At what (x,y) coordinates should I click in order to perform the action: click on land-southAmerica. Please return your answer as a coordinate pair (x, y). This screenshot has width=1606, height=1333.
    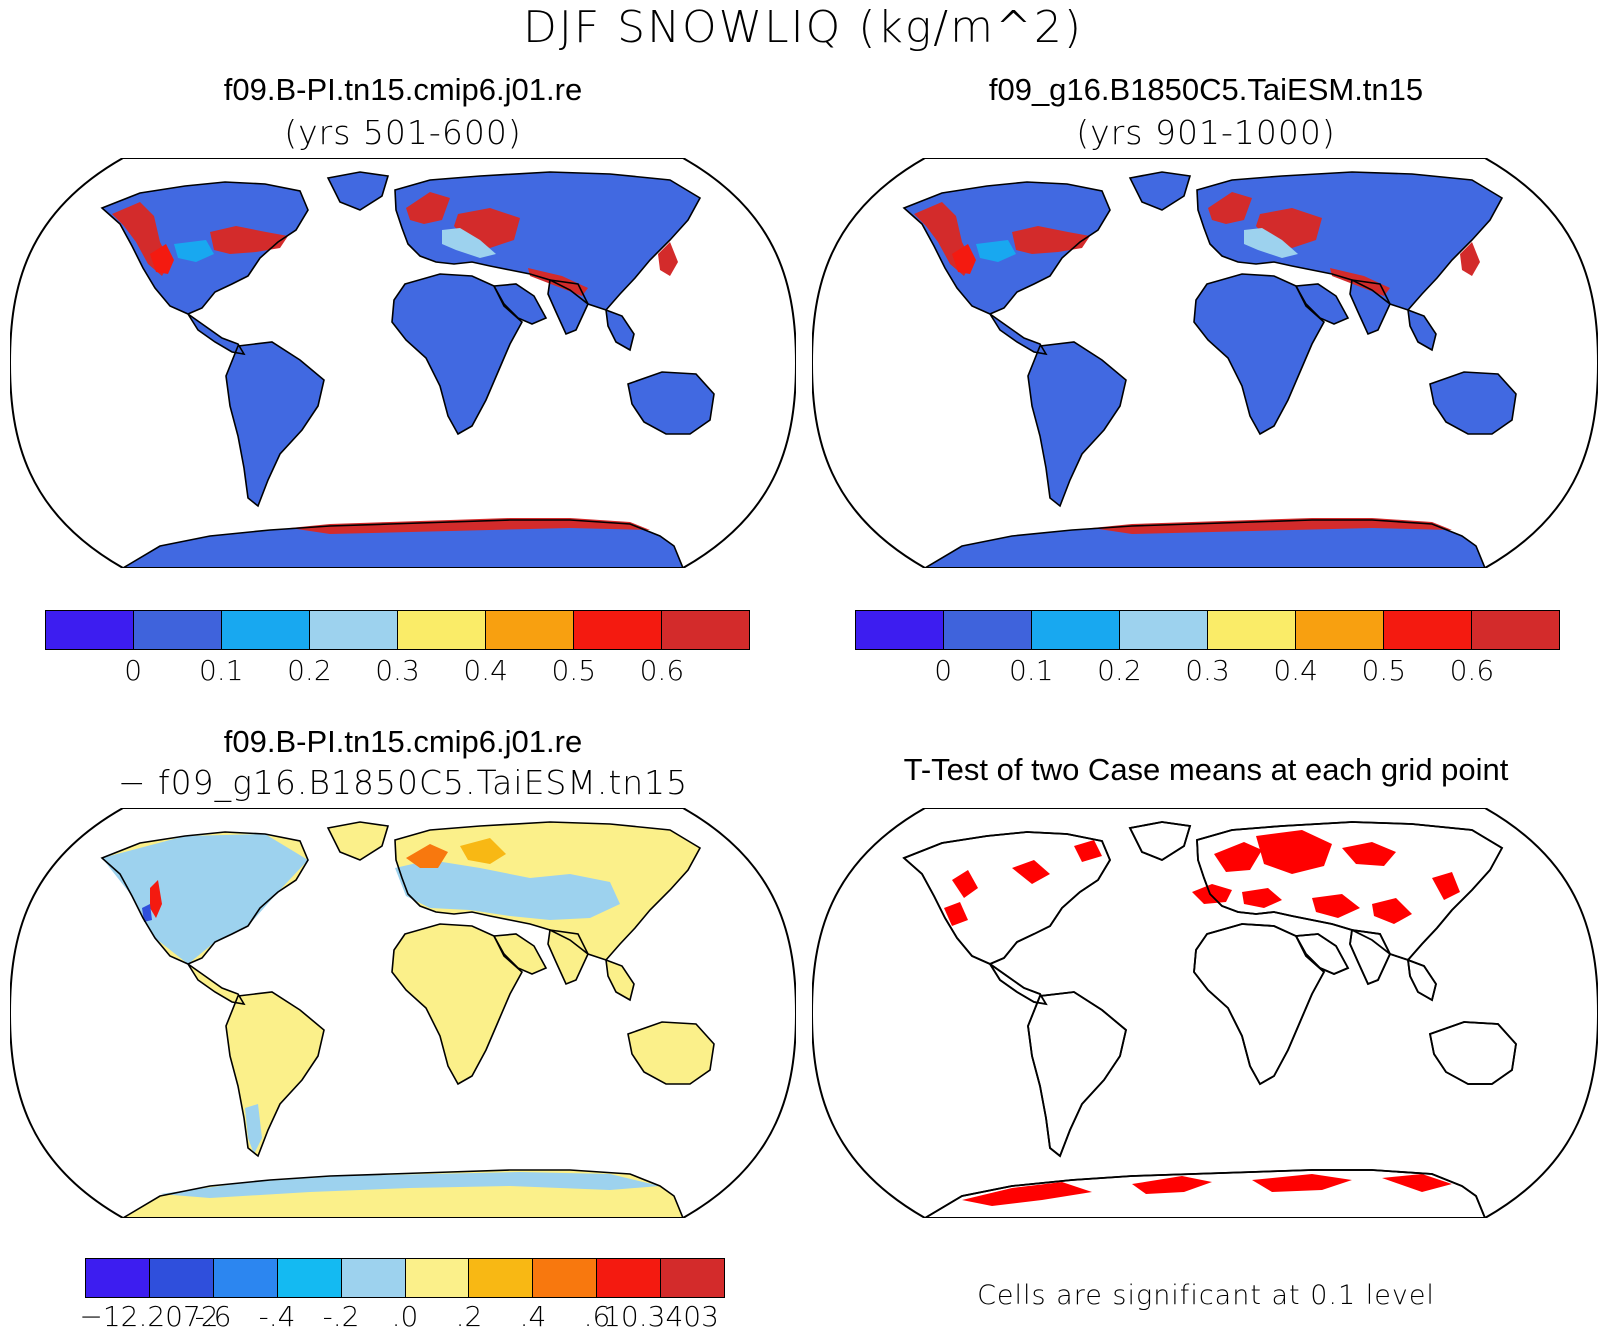
    Looking at the image, I should click on (275, 424).